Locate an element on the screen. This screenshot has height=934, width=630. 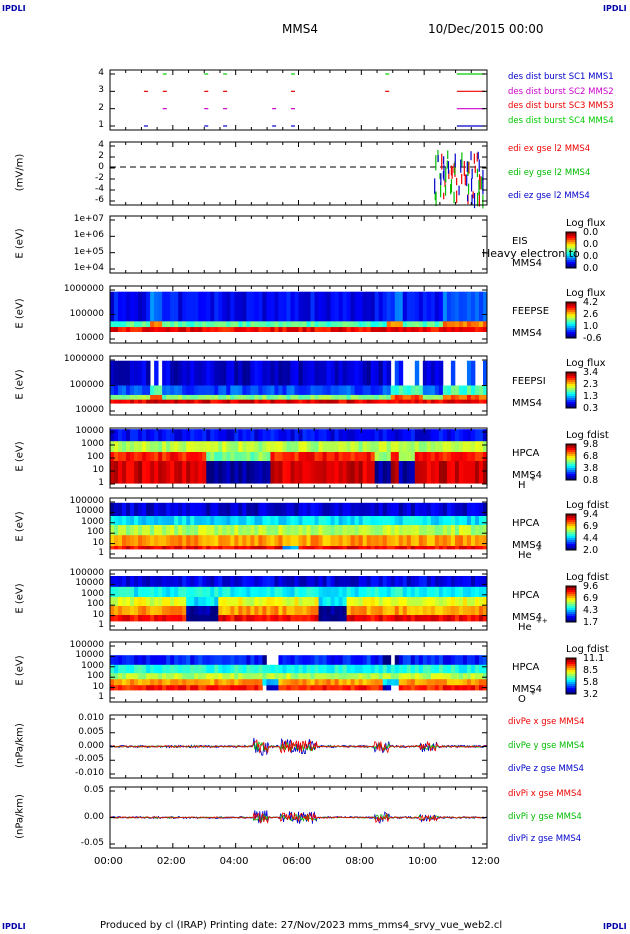
colorbar-value: 1.3 is located at coordinates (591, 396).